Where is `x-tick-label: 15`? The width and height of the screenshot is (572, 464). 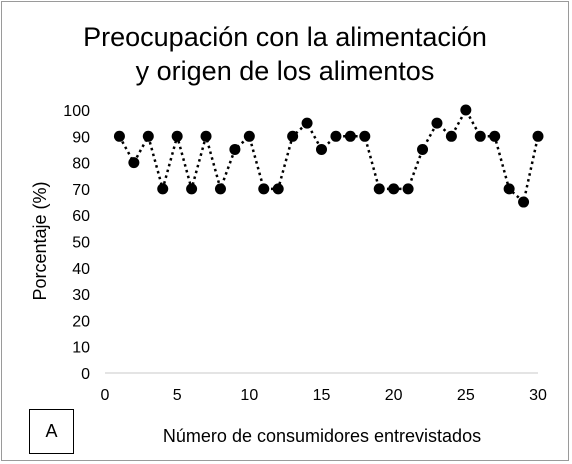 x-tick-label: 15 is located at coordinates (322, 395).